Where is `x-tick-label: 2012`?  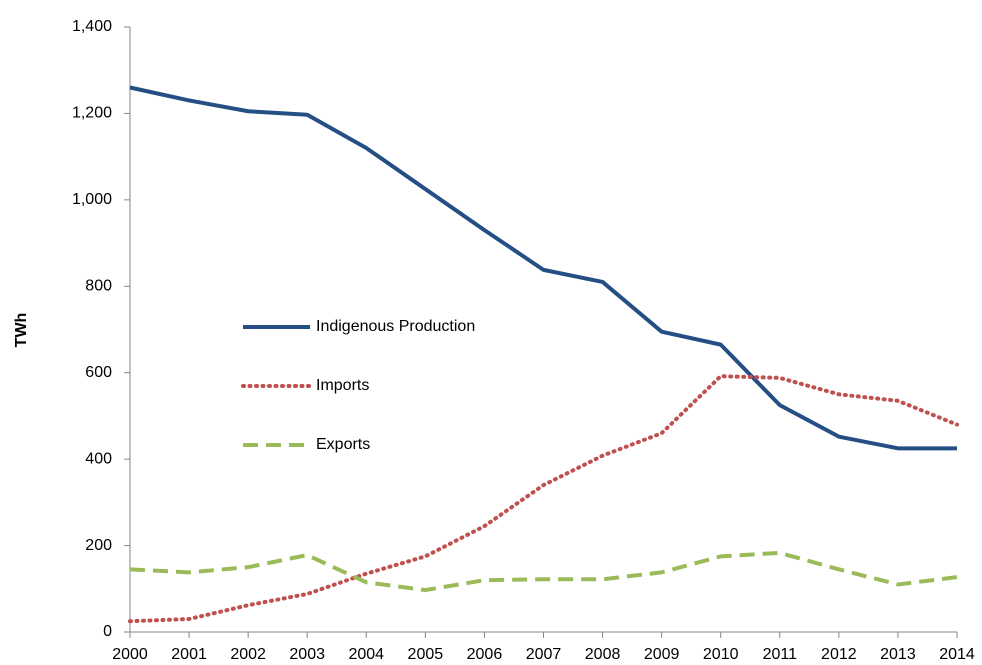 x-tick-label: 2012 is located at coordinates (839, 654).